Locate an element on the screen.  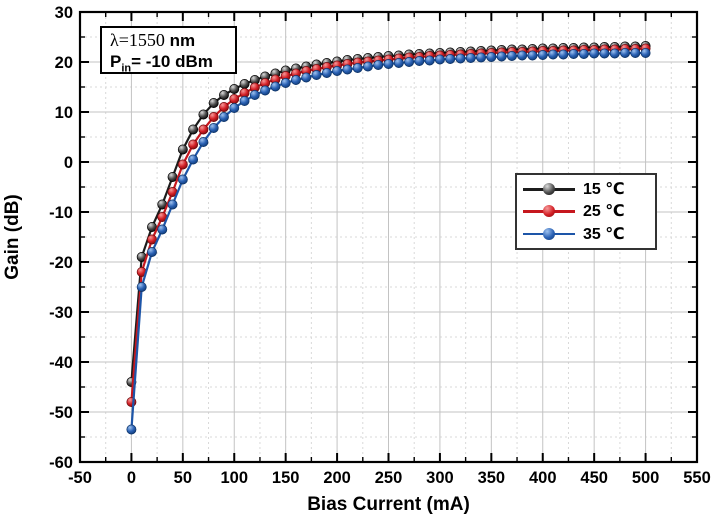
x-tick-label: 250 is located at coordinates (389, 478).